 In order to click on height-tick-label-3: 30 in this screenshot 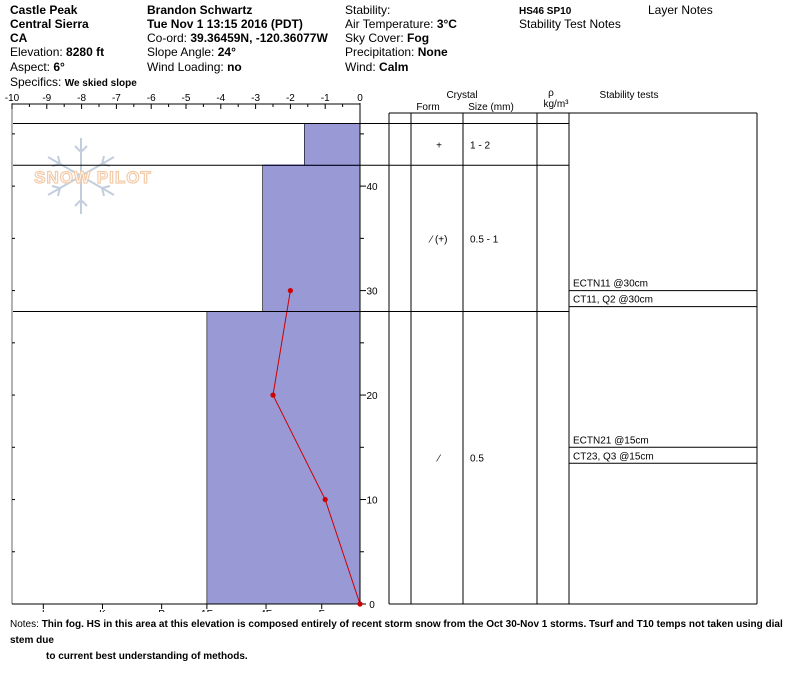, I will do `click(372, 292)`.